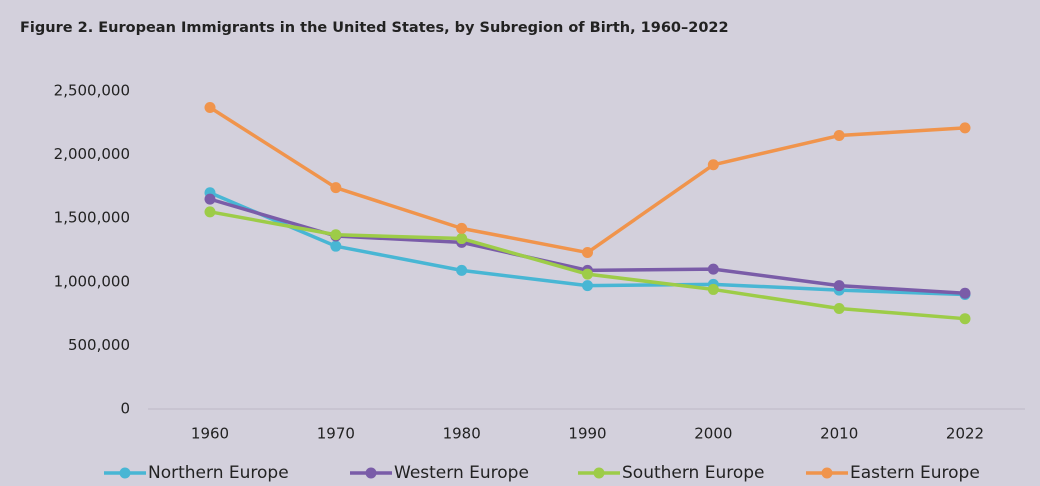 This screenshot has height=486, width=1040. What do you see at coordinates (965, 434) in the screenshot?
I see `x-tick-label: 2022` at bounding box center [965, 434].